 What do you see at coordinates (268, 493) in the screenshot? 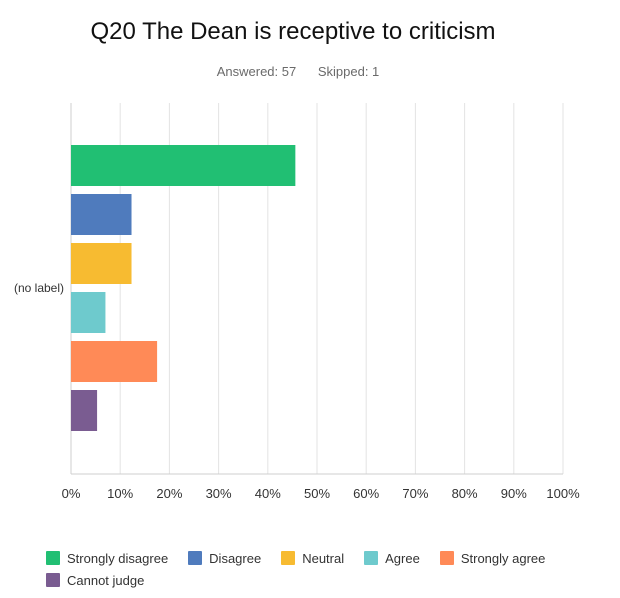
I see `x-tick-label: 40%` at bounding box center [268, 493].